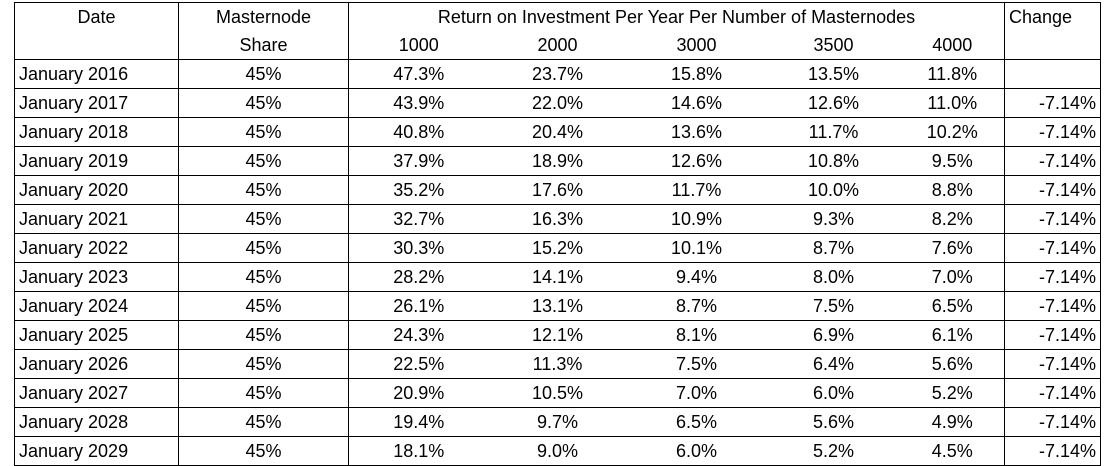 This screenshot has height=466, width=1111. I want to click on cell-date: January 2025, so click(96, 335).